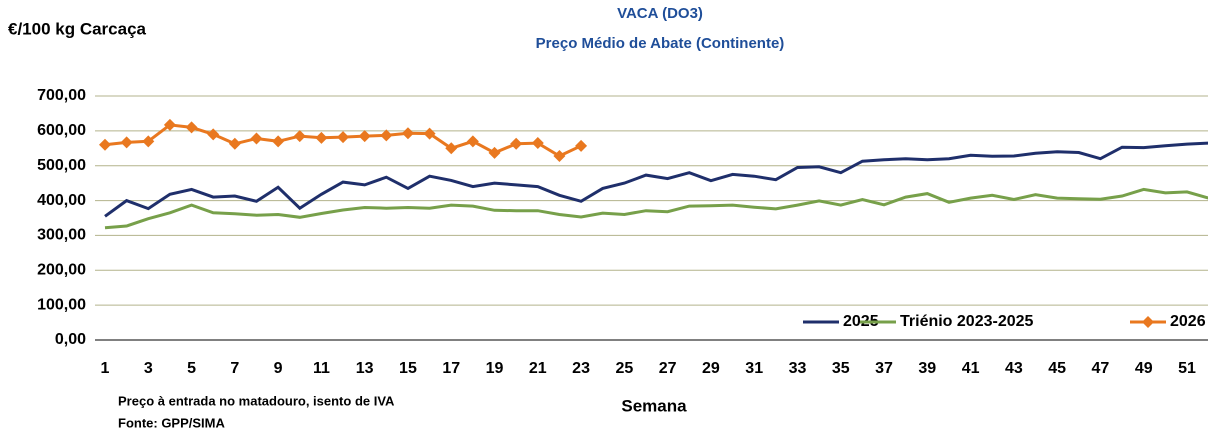  Describe the element at coordinates (1057, 368) in the screenshot. I see `x-tick-label: 45` at that location.